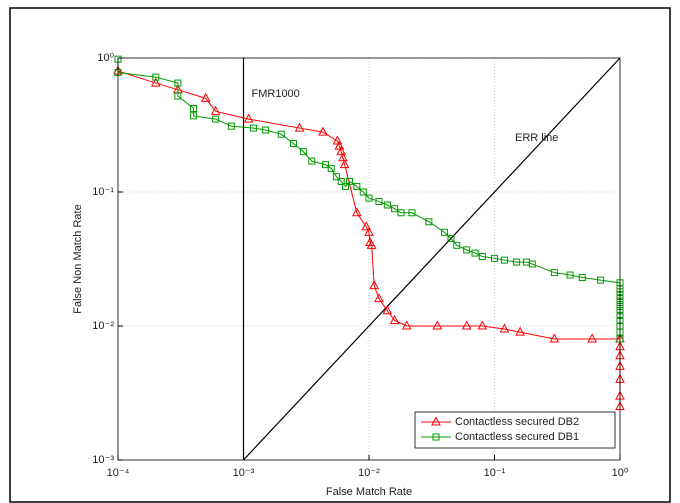 Image resolution: width=680 pixels, height=503 pixels. Describe the element at coordinates (103, 192) in the screenshot. I see `y-tick-label: 10⁻¹` at that location.